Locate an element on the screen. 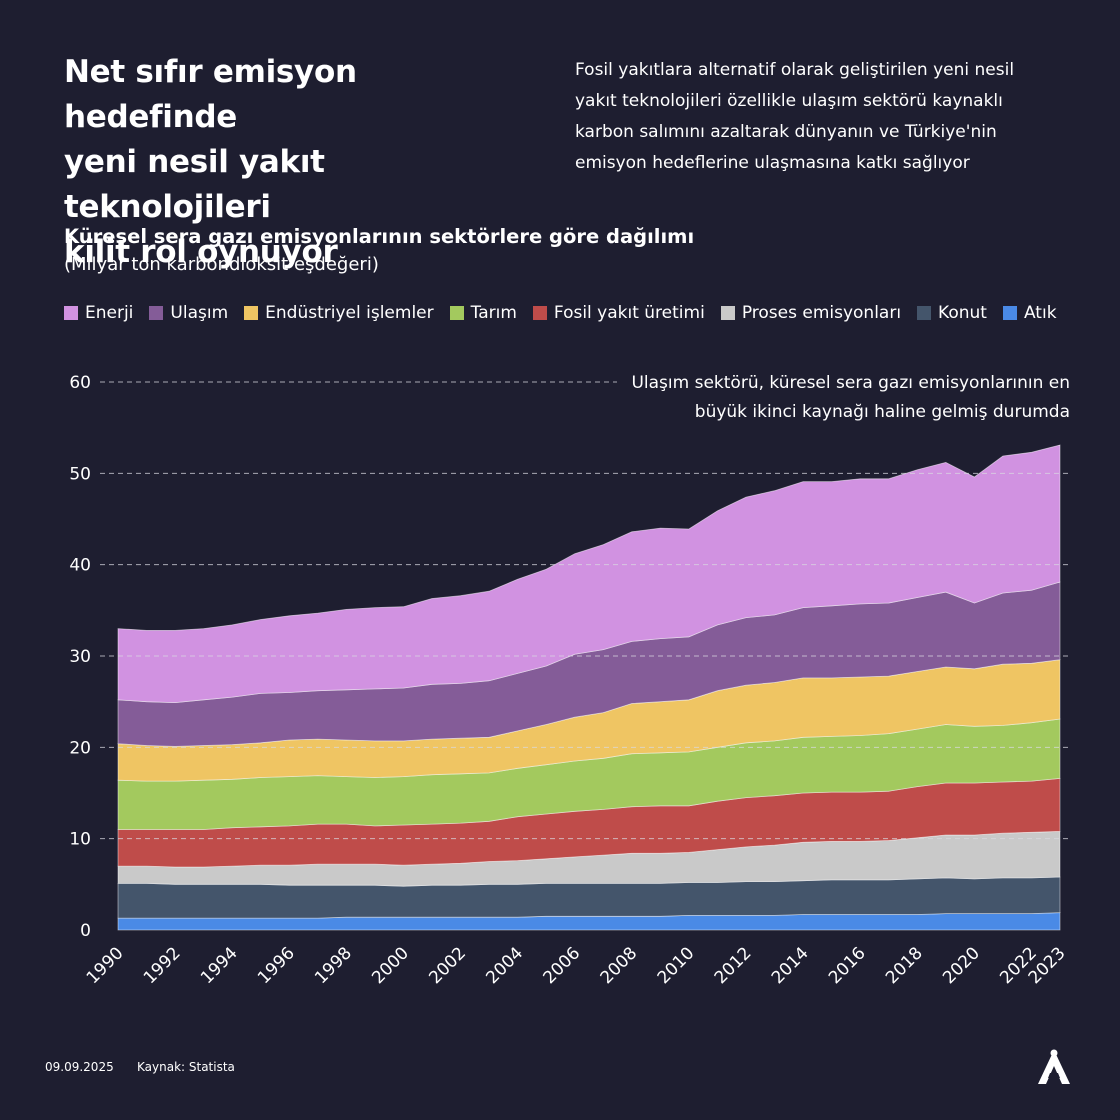 The height and width of the screenshot is (1120, 1120). footer-source: Kaynak: Statista is located at coordinates (186, 1067).